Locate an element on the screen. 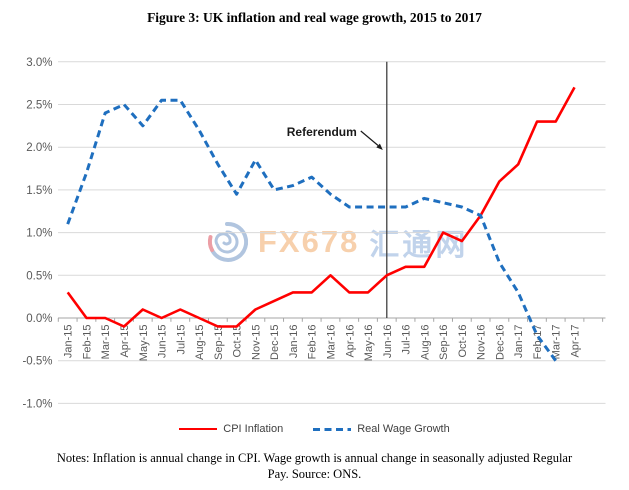 This screenshot has width=629, height=490. notes-line-2: Pay. Source: ONS. is located at coordinates (314, 473).